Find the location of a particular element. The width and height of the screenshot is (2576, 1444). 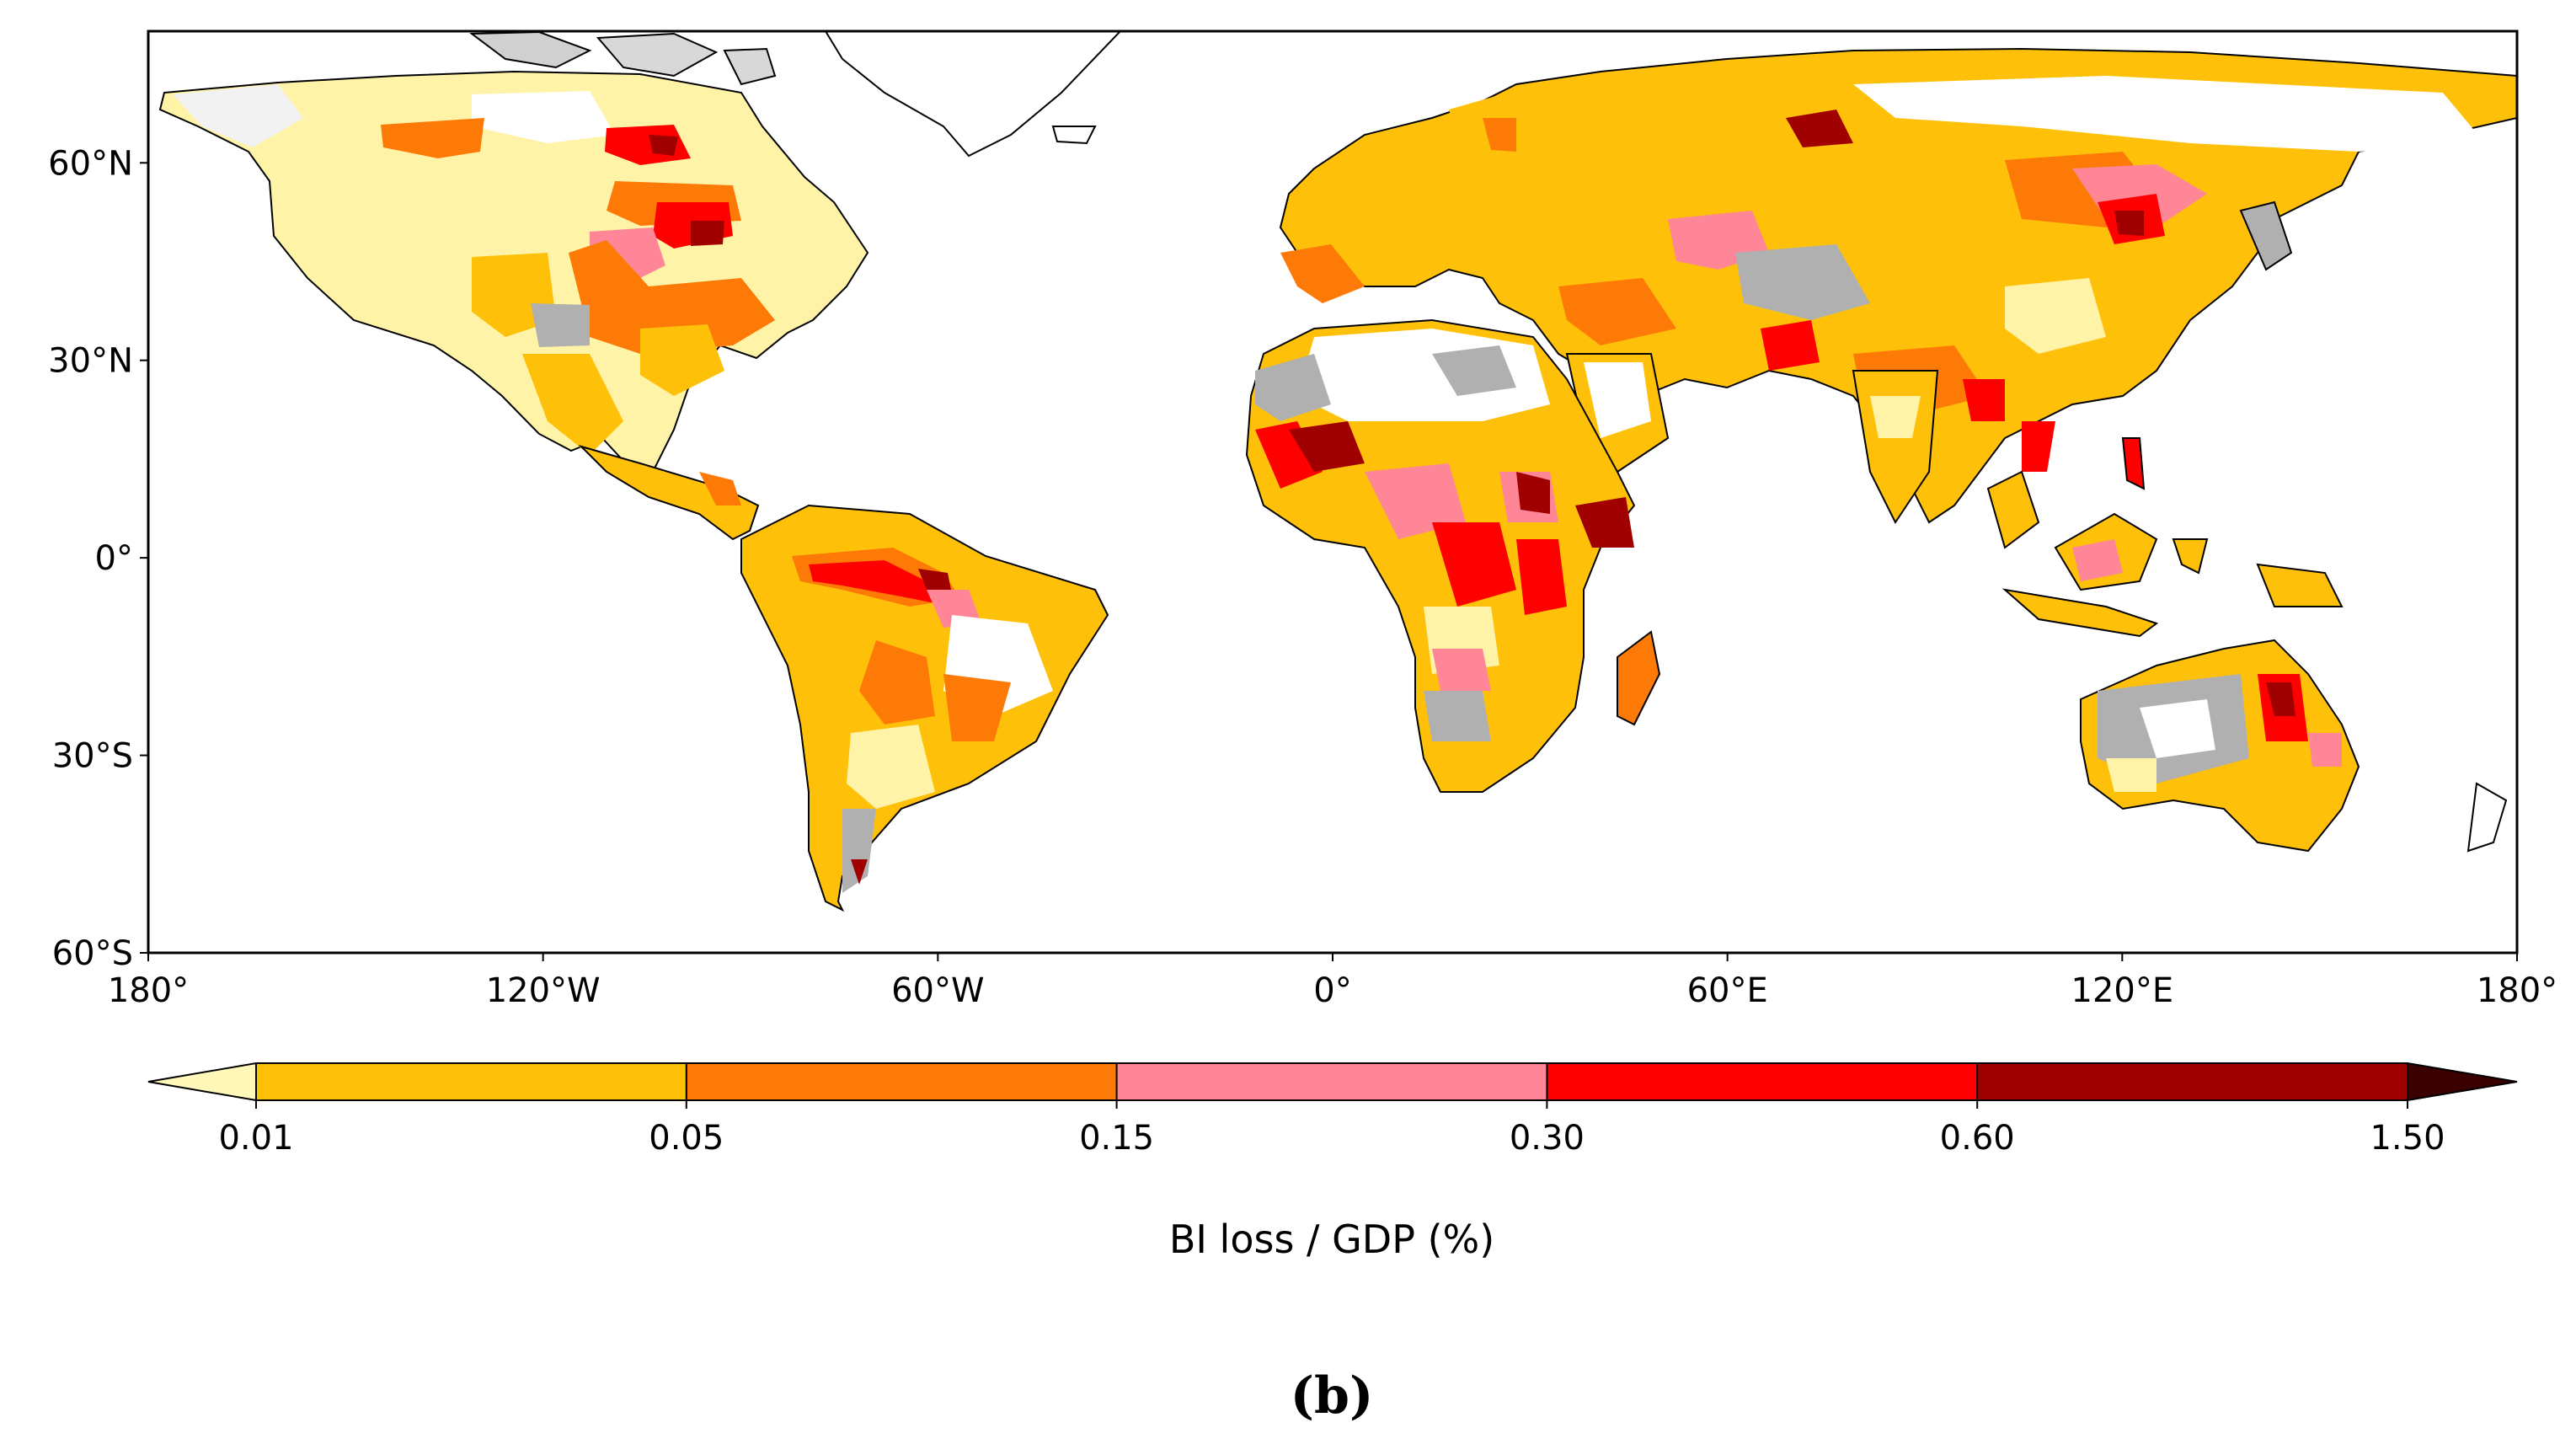

southeast-asia-islands is located at coordinates (2165, 419).